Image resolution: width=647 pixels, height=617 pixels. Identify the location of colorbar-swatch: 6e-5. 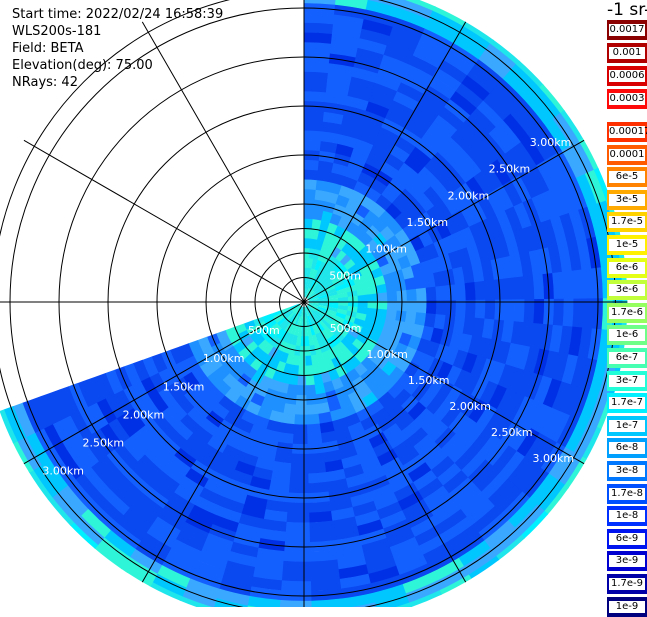
(627, 177).